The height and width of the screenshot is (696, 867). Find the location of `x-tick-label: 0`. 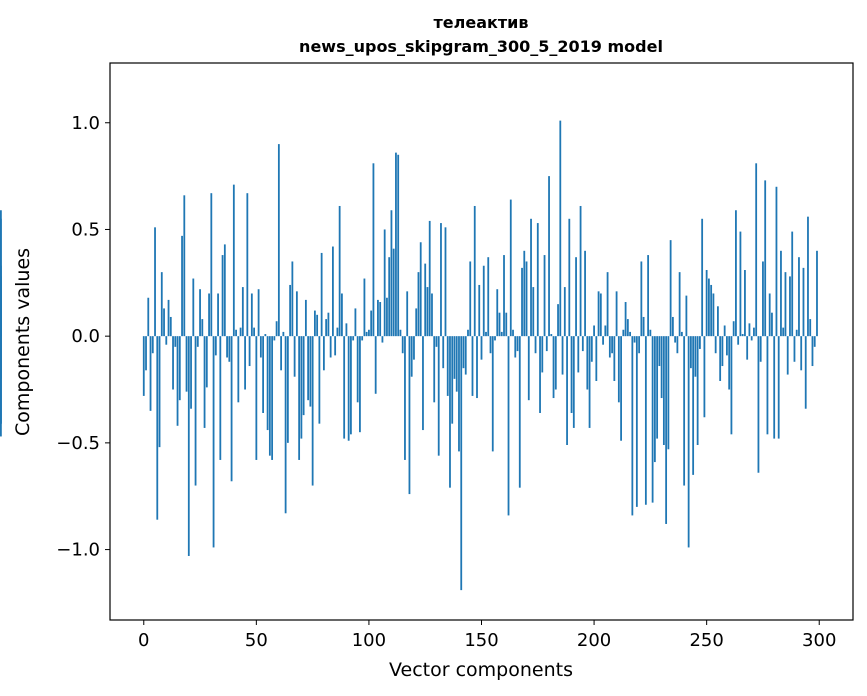

x-tick-label: 0 is located at coordinates (143, 640).